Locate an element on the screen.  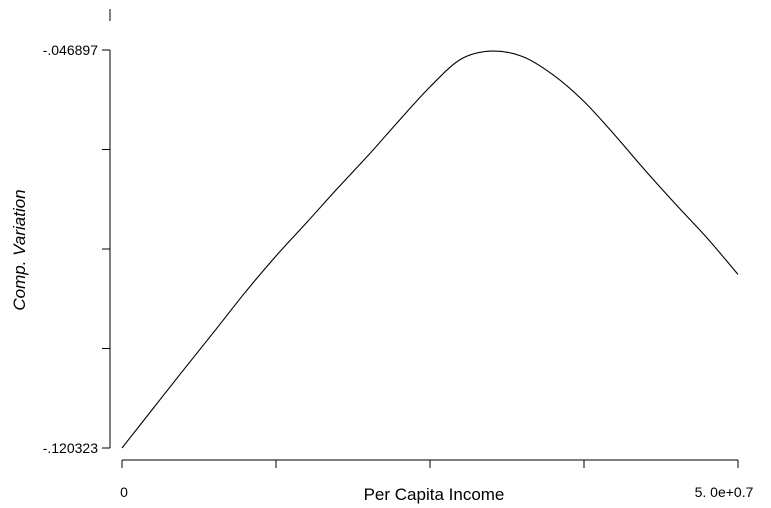
y-axis-title: Comp. Variation is located at coordinates (19, 249).